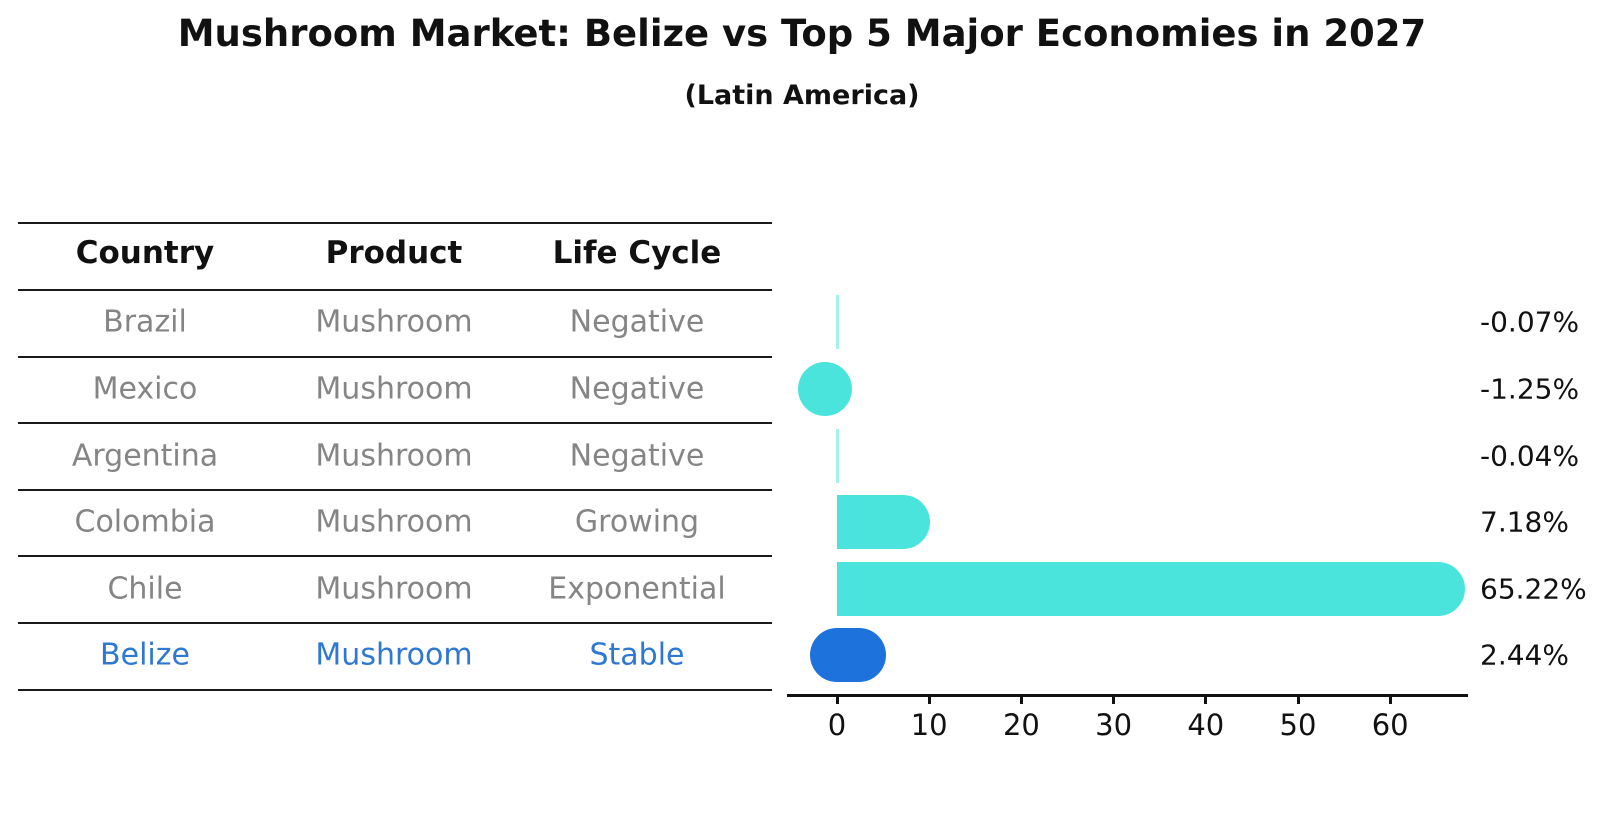  What do you see at coordinates (1530, 322) in the screenshot?
I see `bar-value-label: -0.07%` at bounding box center [1530, 322].